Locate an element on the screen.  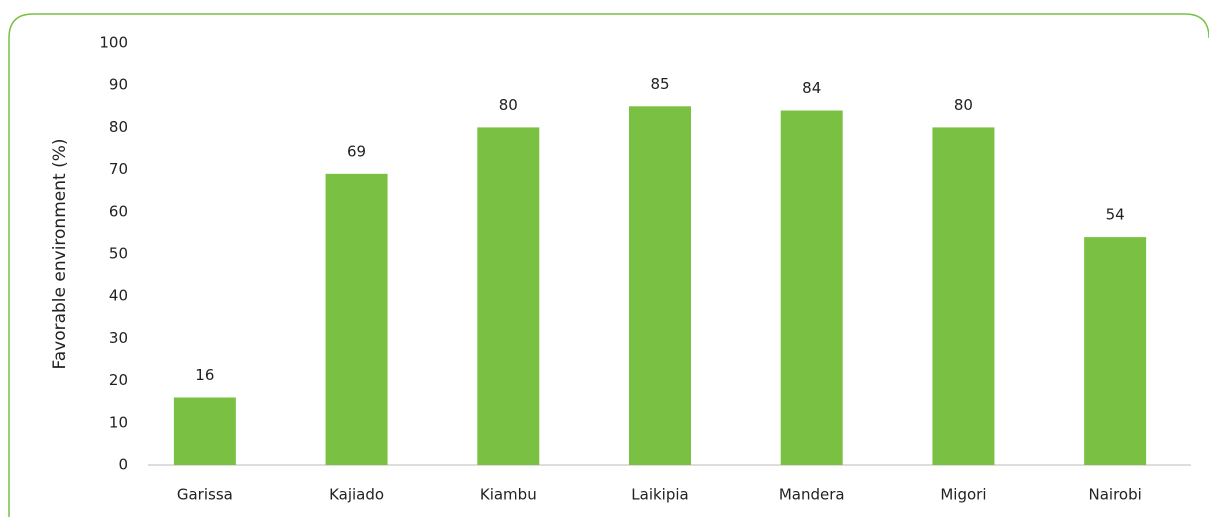
x-tick-label: Kajiado is located at coordinates (356, 495).